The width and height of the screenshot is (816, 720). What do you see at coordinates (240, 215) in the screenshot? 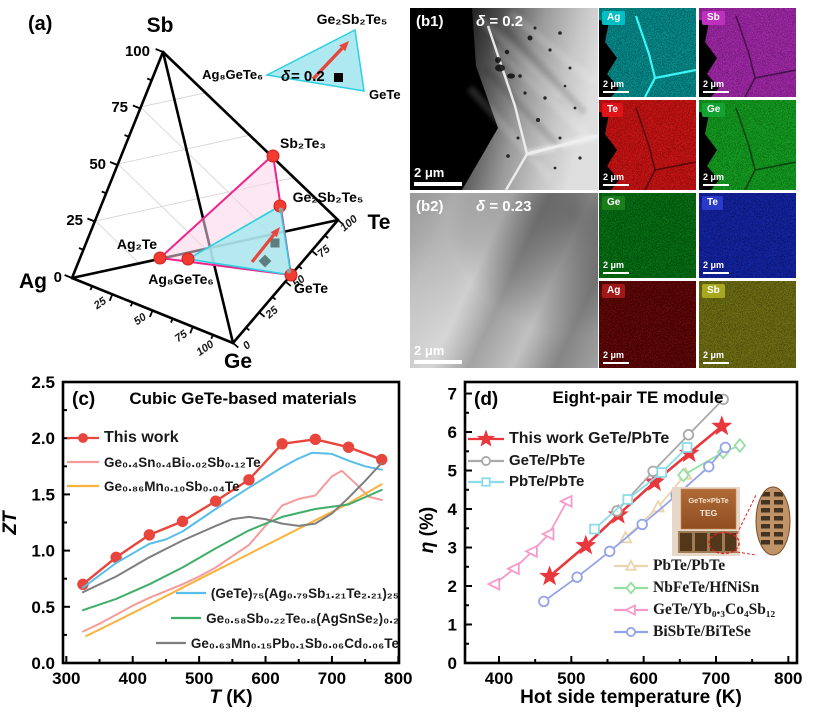
I see `compound-labels: Sb₂Te₃ Ge₂Sb₂Te₅ Ag₂Te Ag₈GeTe₆ GeTe` at bounding box center [240, 215].